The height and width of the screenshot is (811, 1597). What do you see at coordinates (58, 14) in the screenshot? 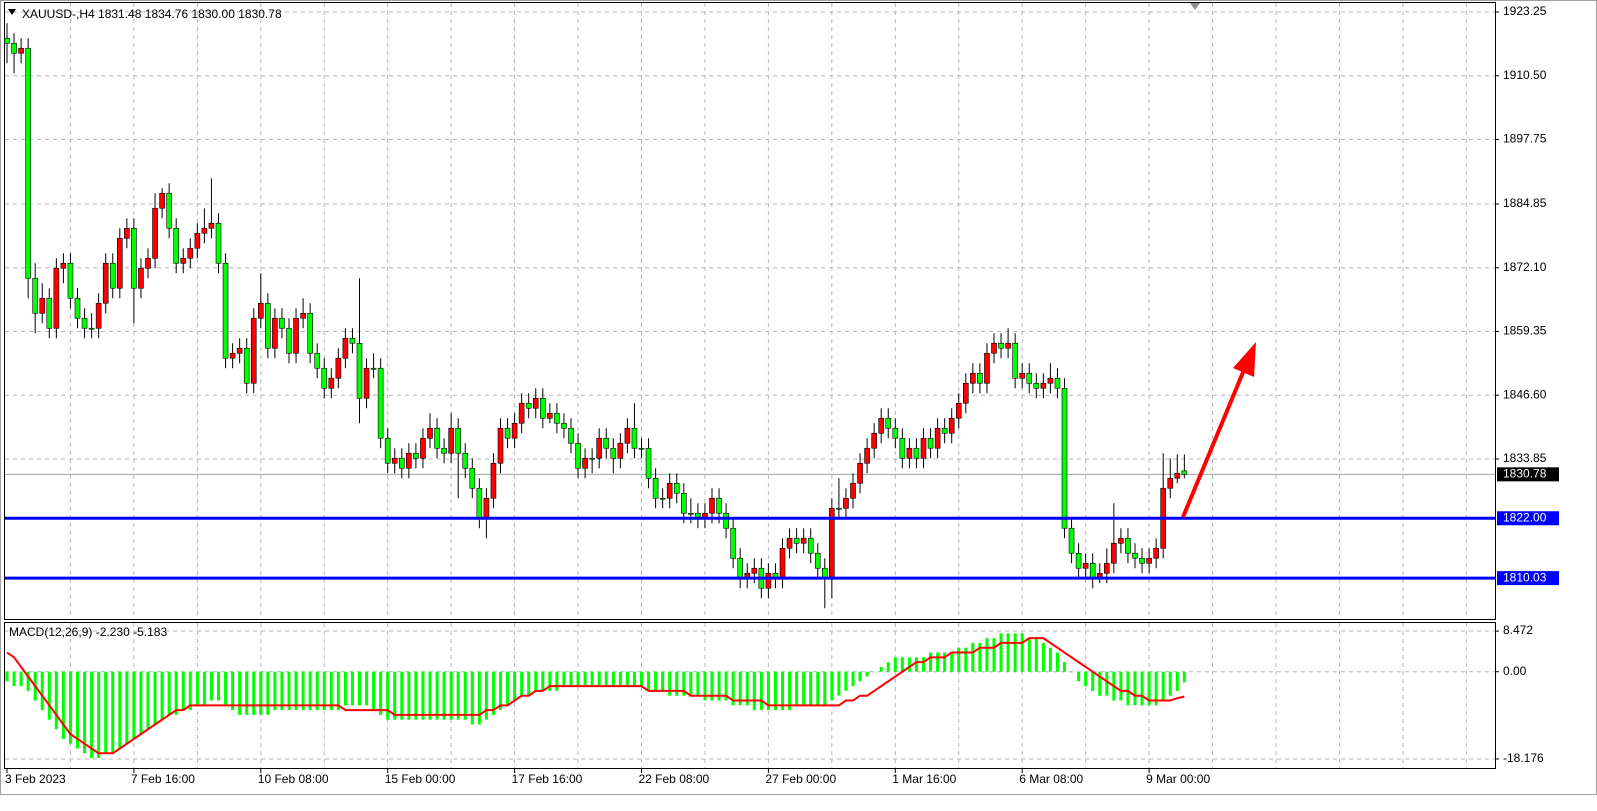
I see `symbol: XAUUSD-,H4` at bounding box center [58, 14].